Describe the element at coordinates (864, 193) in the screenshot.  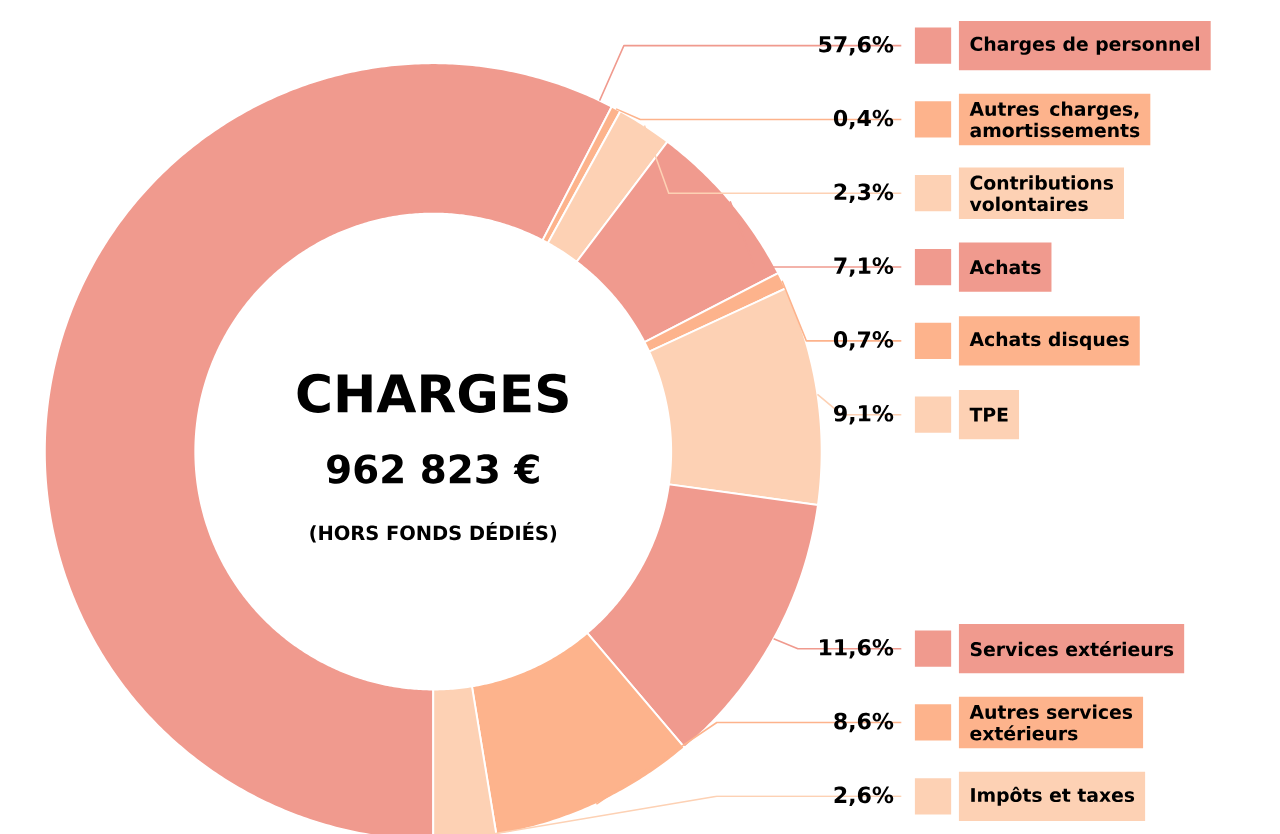
I see `data-label: 2,3%` at that location.